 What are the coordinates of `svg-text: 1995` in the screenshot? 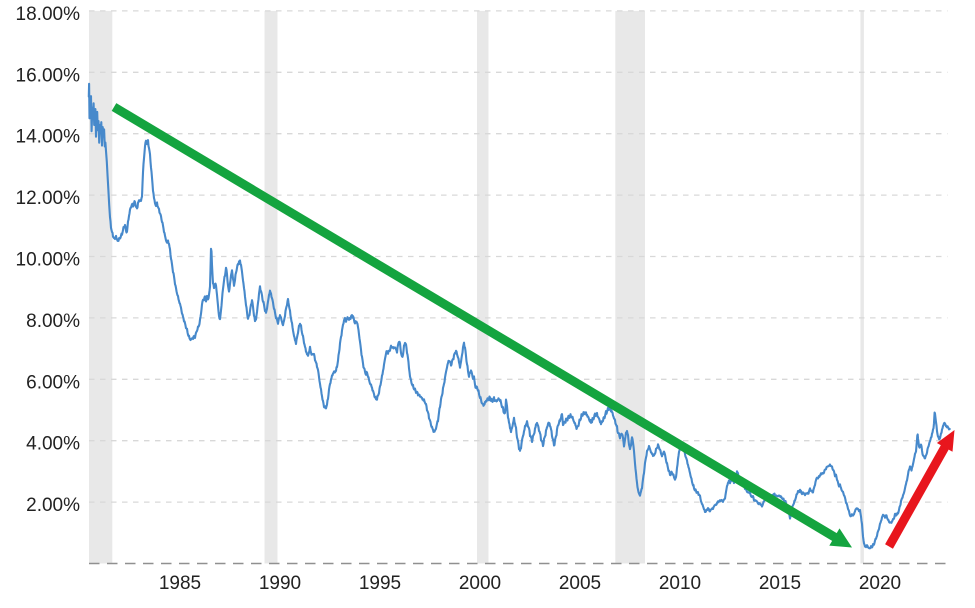 It's located at (380, 583).